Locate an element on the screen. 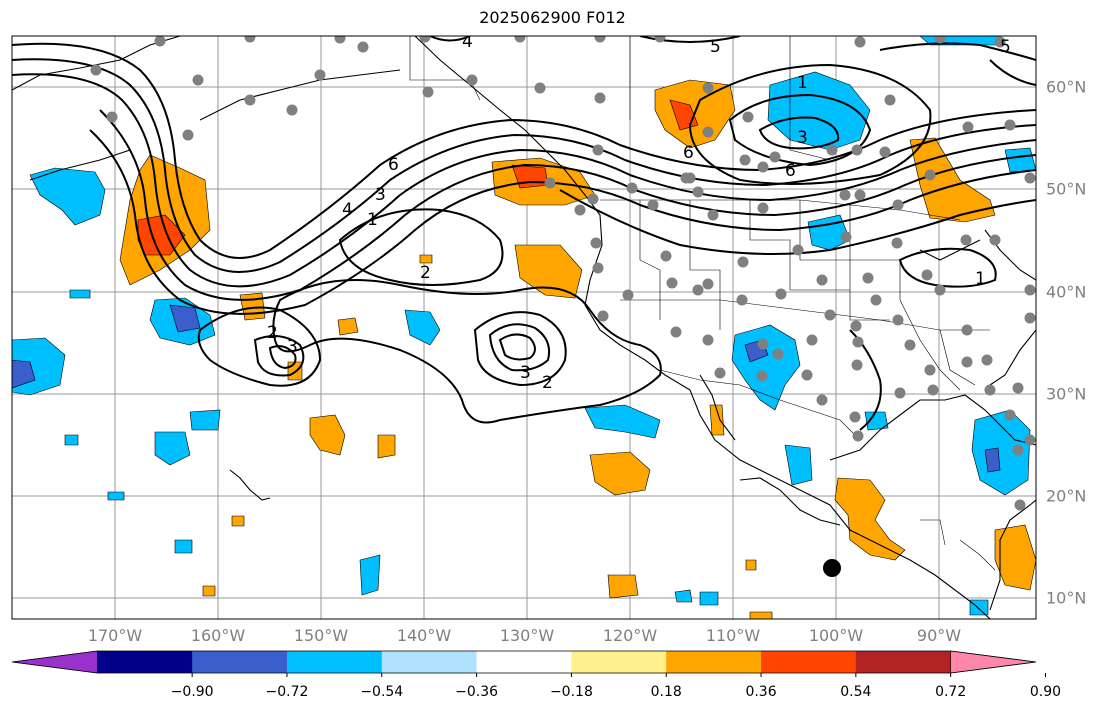  map-title: 2025062900 F012 is located at coordinates (552, 17).